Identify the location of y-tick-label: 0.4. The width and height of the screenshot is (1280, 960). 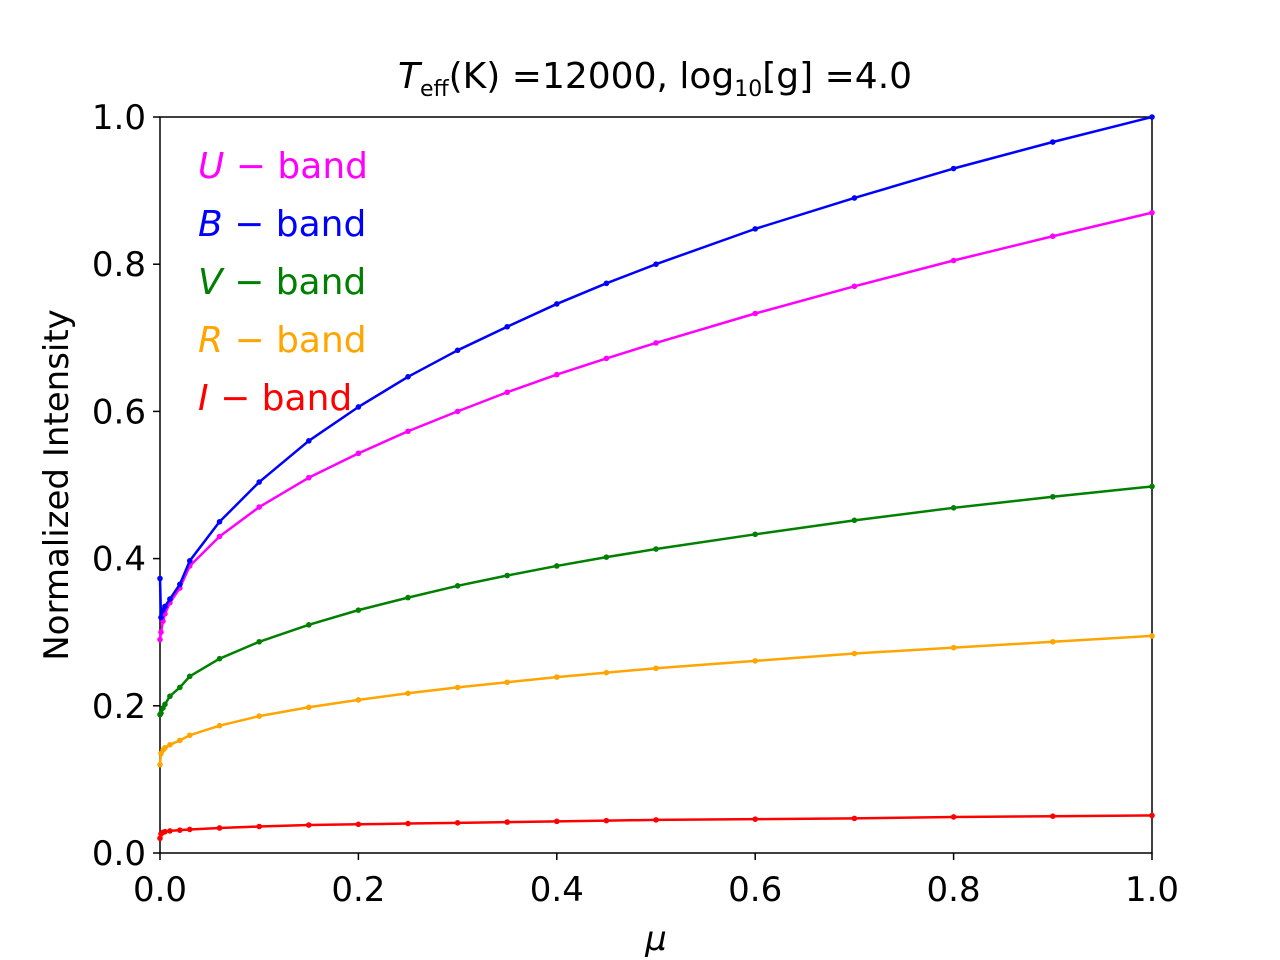
(119, 560).